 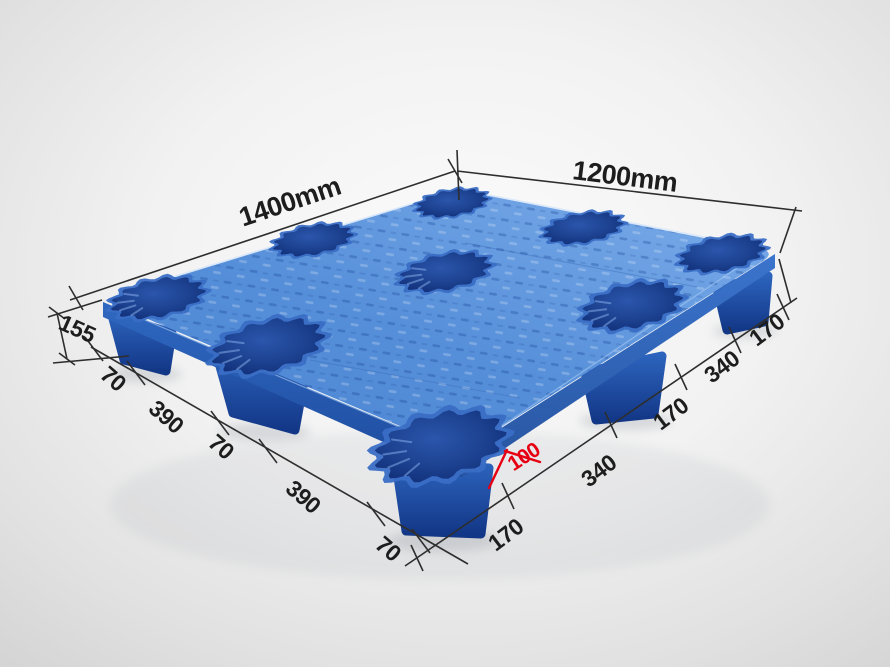 I want to click on pallet-wall-left, so click(x=282, y=389).